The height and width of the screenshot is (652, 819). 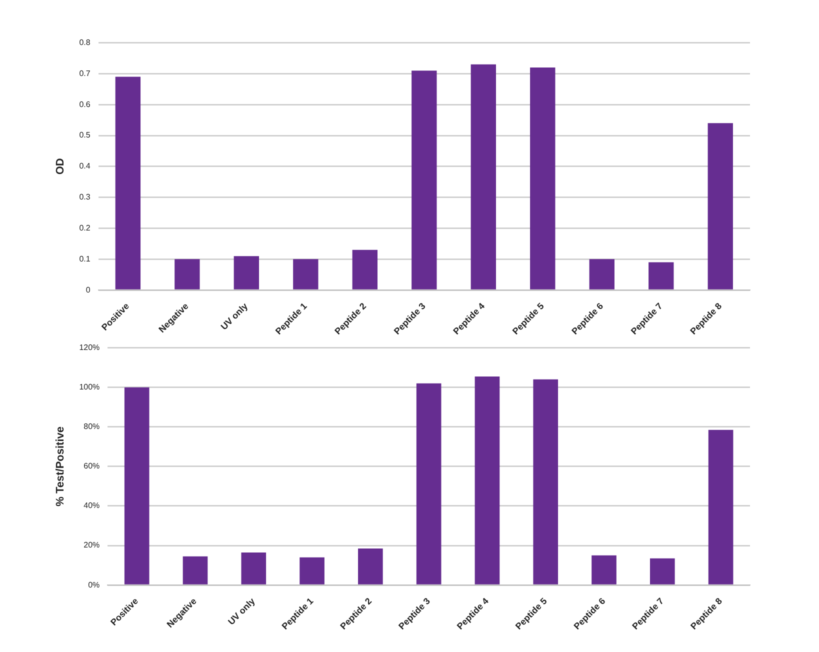 What do you see at coordinates (85, 166) in the screenshot?
I see `y-tick-label: 0.4` at bounding box center [85, 166].